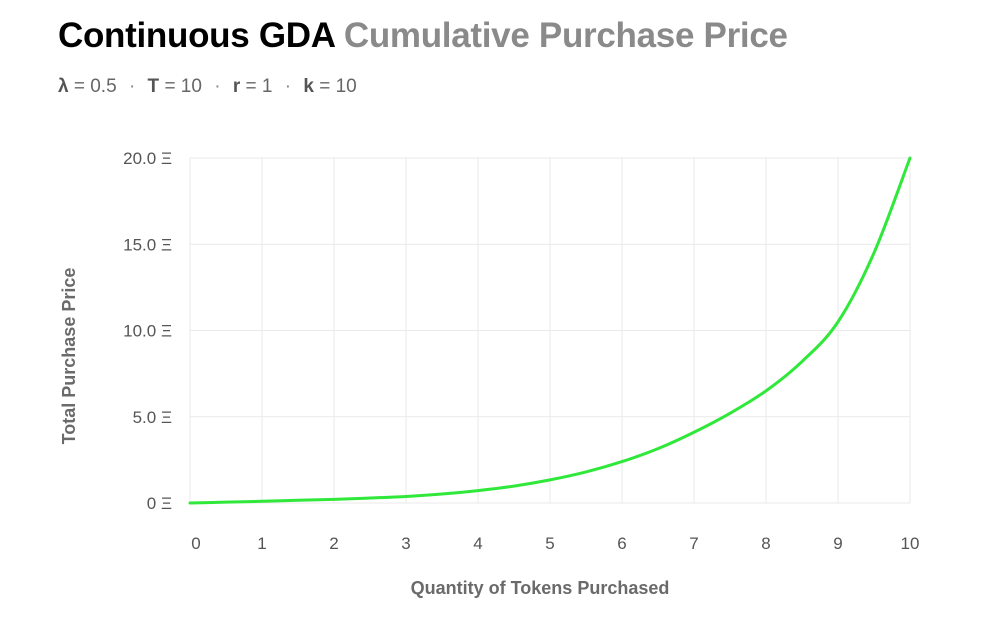 This screenshot has width=990, height=626. I want to click on parameter-line: λ = 0.5 · T = 10 · r = 1 · k = 10, so click(207, 87).